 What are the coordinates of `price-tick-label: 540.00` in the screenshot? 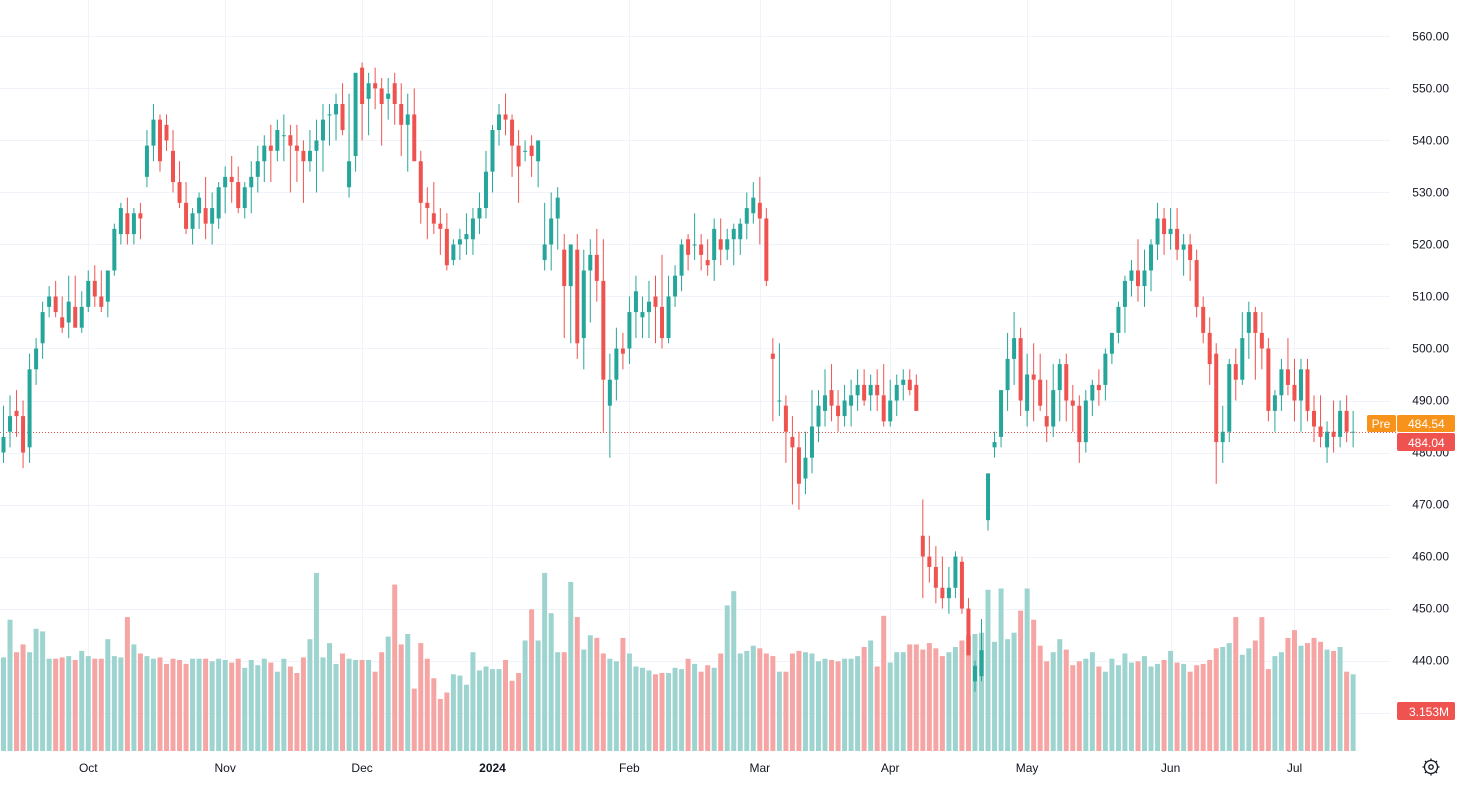 It's located at (1430, 140).